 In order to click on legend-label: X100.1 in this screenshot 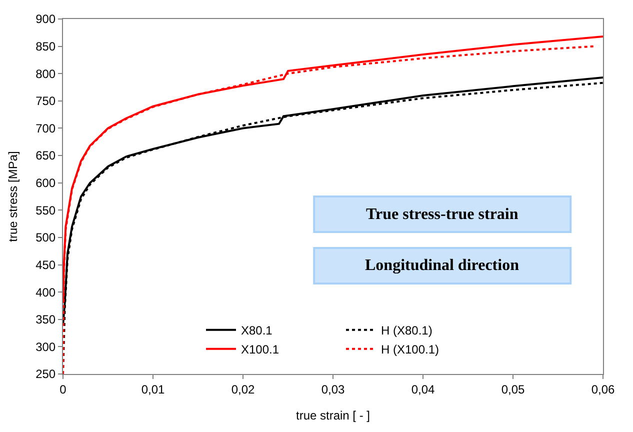, I will do `click(260, 349)`.